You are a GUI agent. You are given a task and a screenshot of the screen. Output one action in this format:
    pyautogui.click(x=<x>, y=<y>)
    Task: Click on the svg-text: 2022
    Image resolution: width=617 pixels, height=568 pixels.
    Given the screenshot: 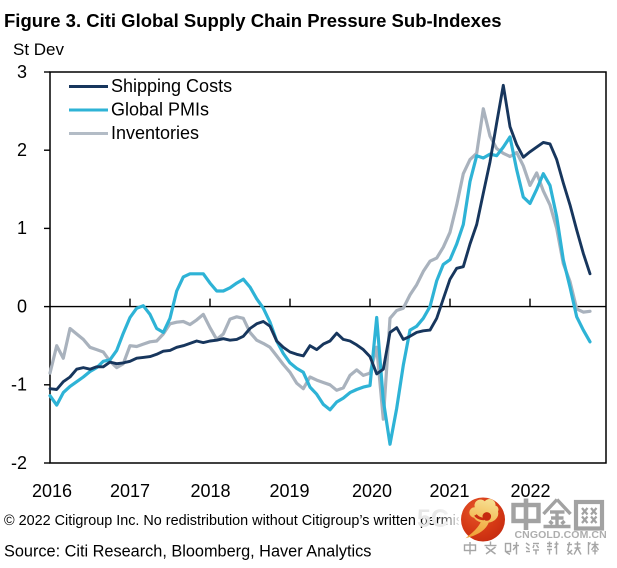 What is the action you would take?
    pyautogui.click(x=530, y=491)
    